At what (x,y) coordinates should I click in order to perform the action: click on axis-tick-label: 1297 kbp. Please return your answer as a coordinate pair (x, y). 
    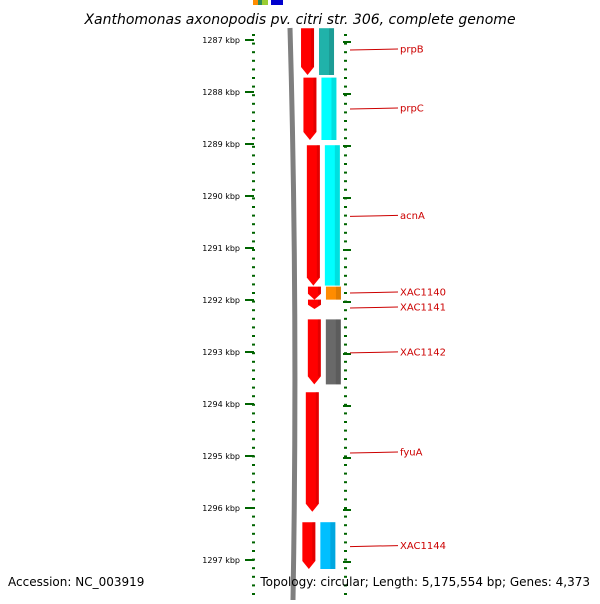
    Looking at the image, I should click on (221, 560).